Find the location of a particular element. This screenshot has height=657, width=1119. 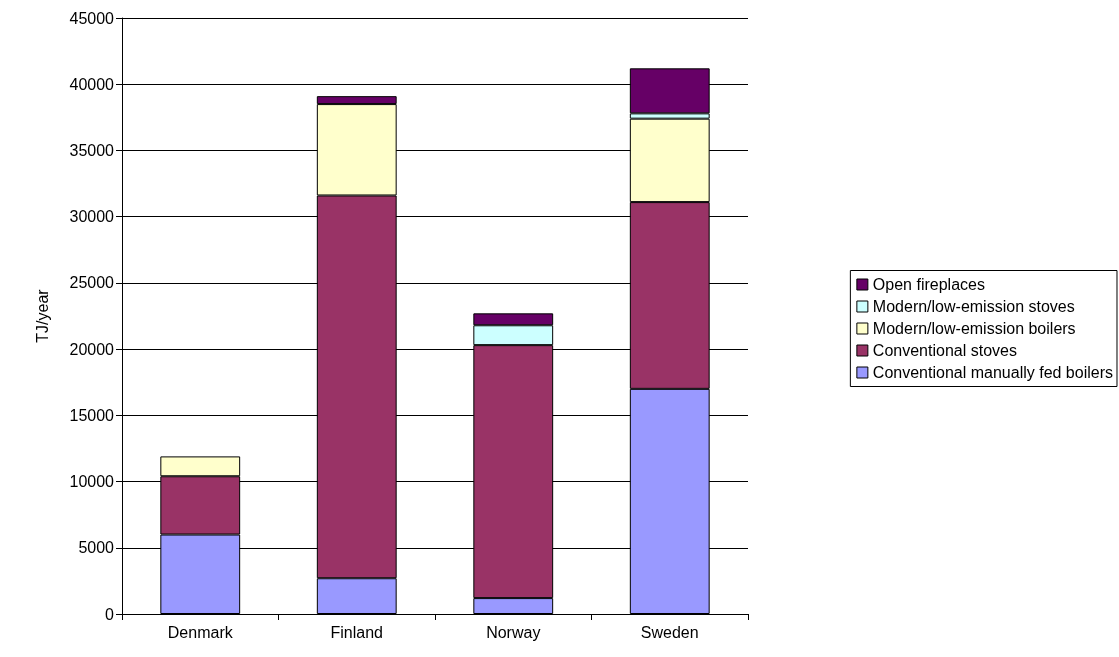

y-tick-label: 0 is located at coordinates (110, 614).